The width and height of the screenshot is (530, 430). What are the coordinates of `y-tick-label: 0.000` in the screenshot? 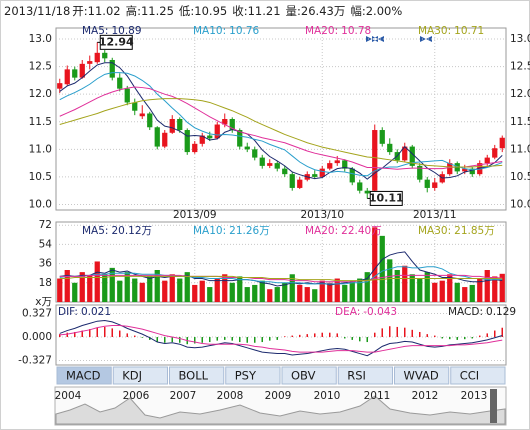 It's located at (37, 337).